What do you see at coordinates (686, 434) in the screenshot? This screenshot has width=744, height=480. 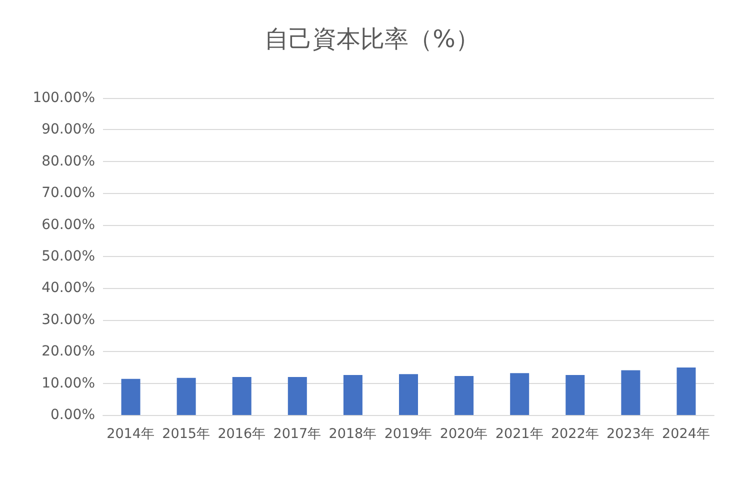 I see `x-tick-label: 2024年` at bounding box center [686, 434].